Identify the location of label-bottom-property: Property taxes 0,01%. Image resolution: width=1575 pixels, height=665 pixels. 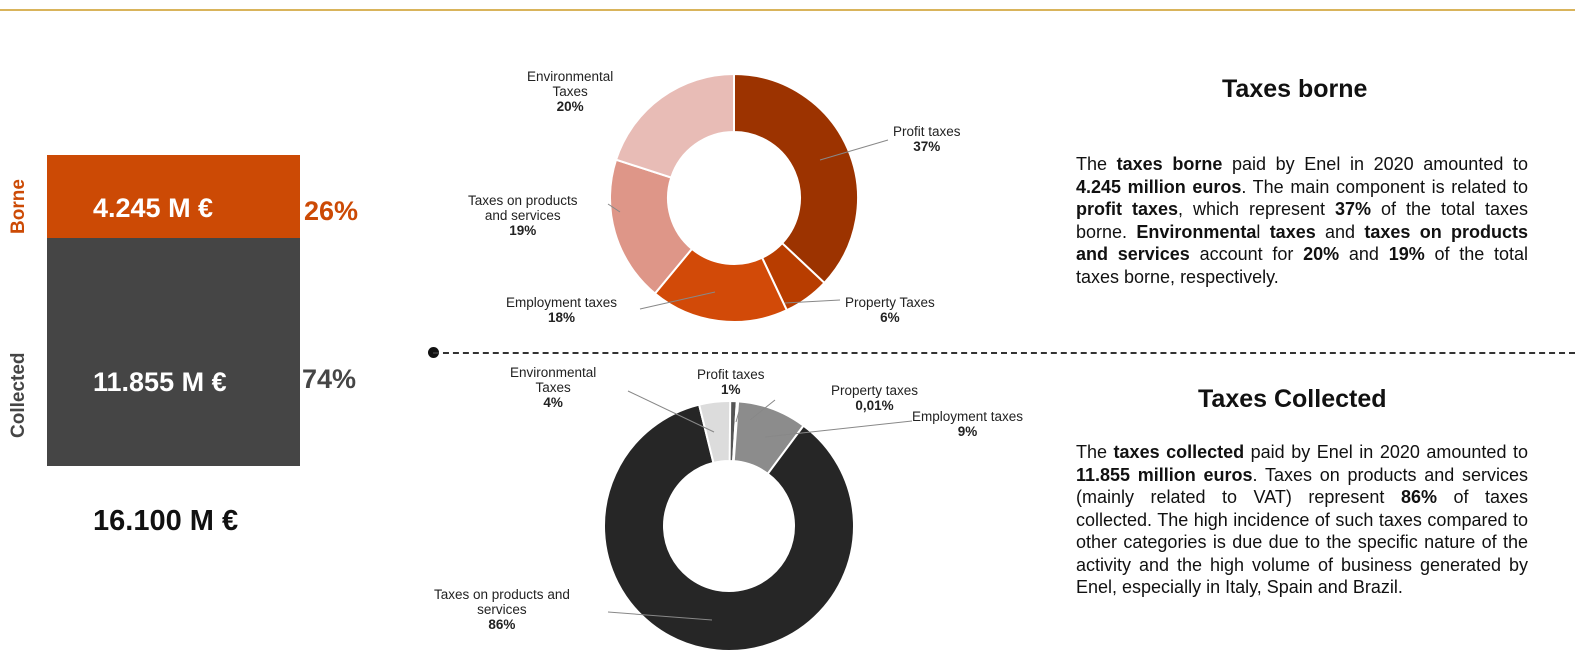
(874, 398).